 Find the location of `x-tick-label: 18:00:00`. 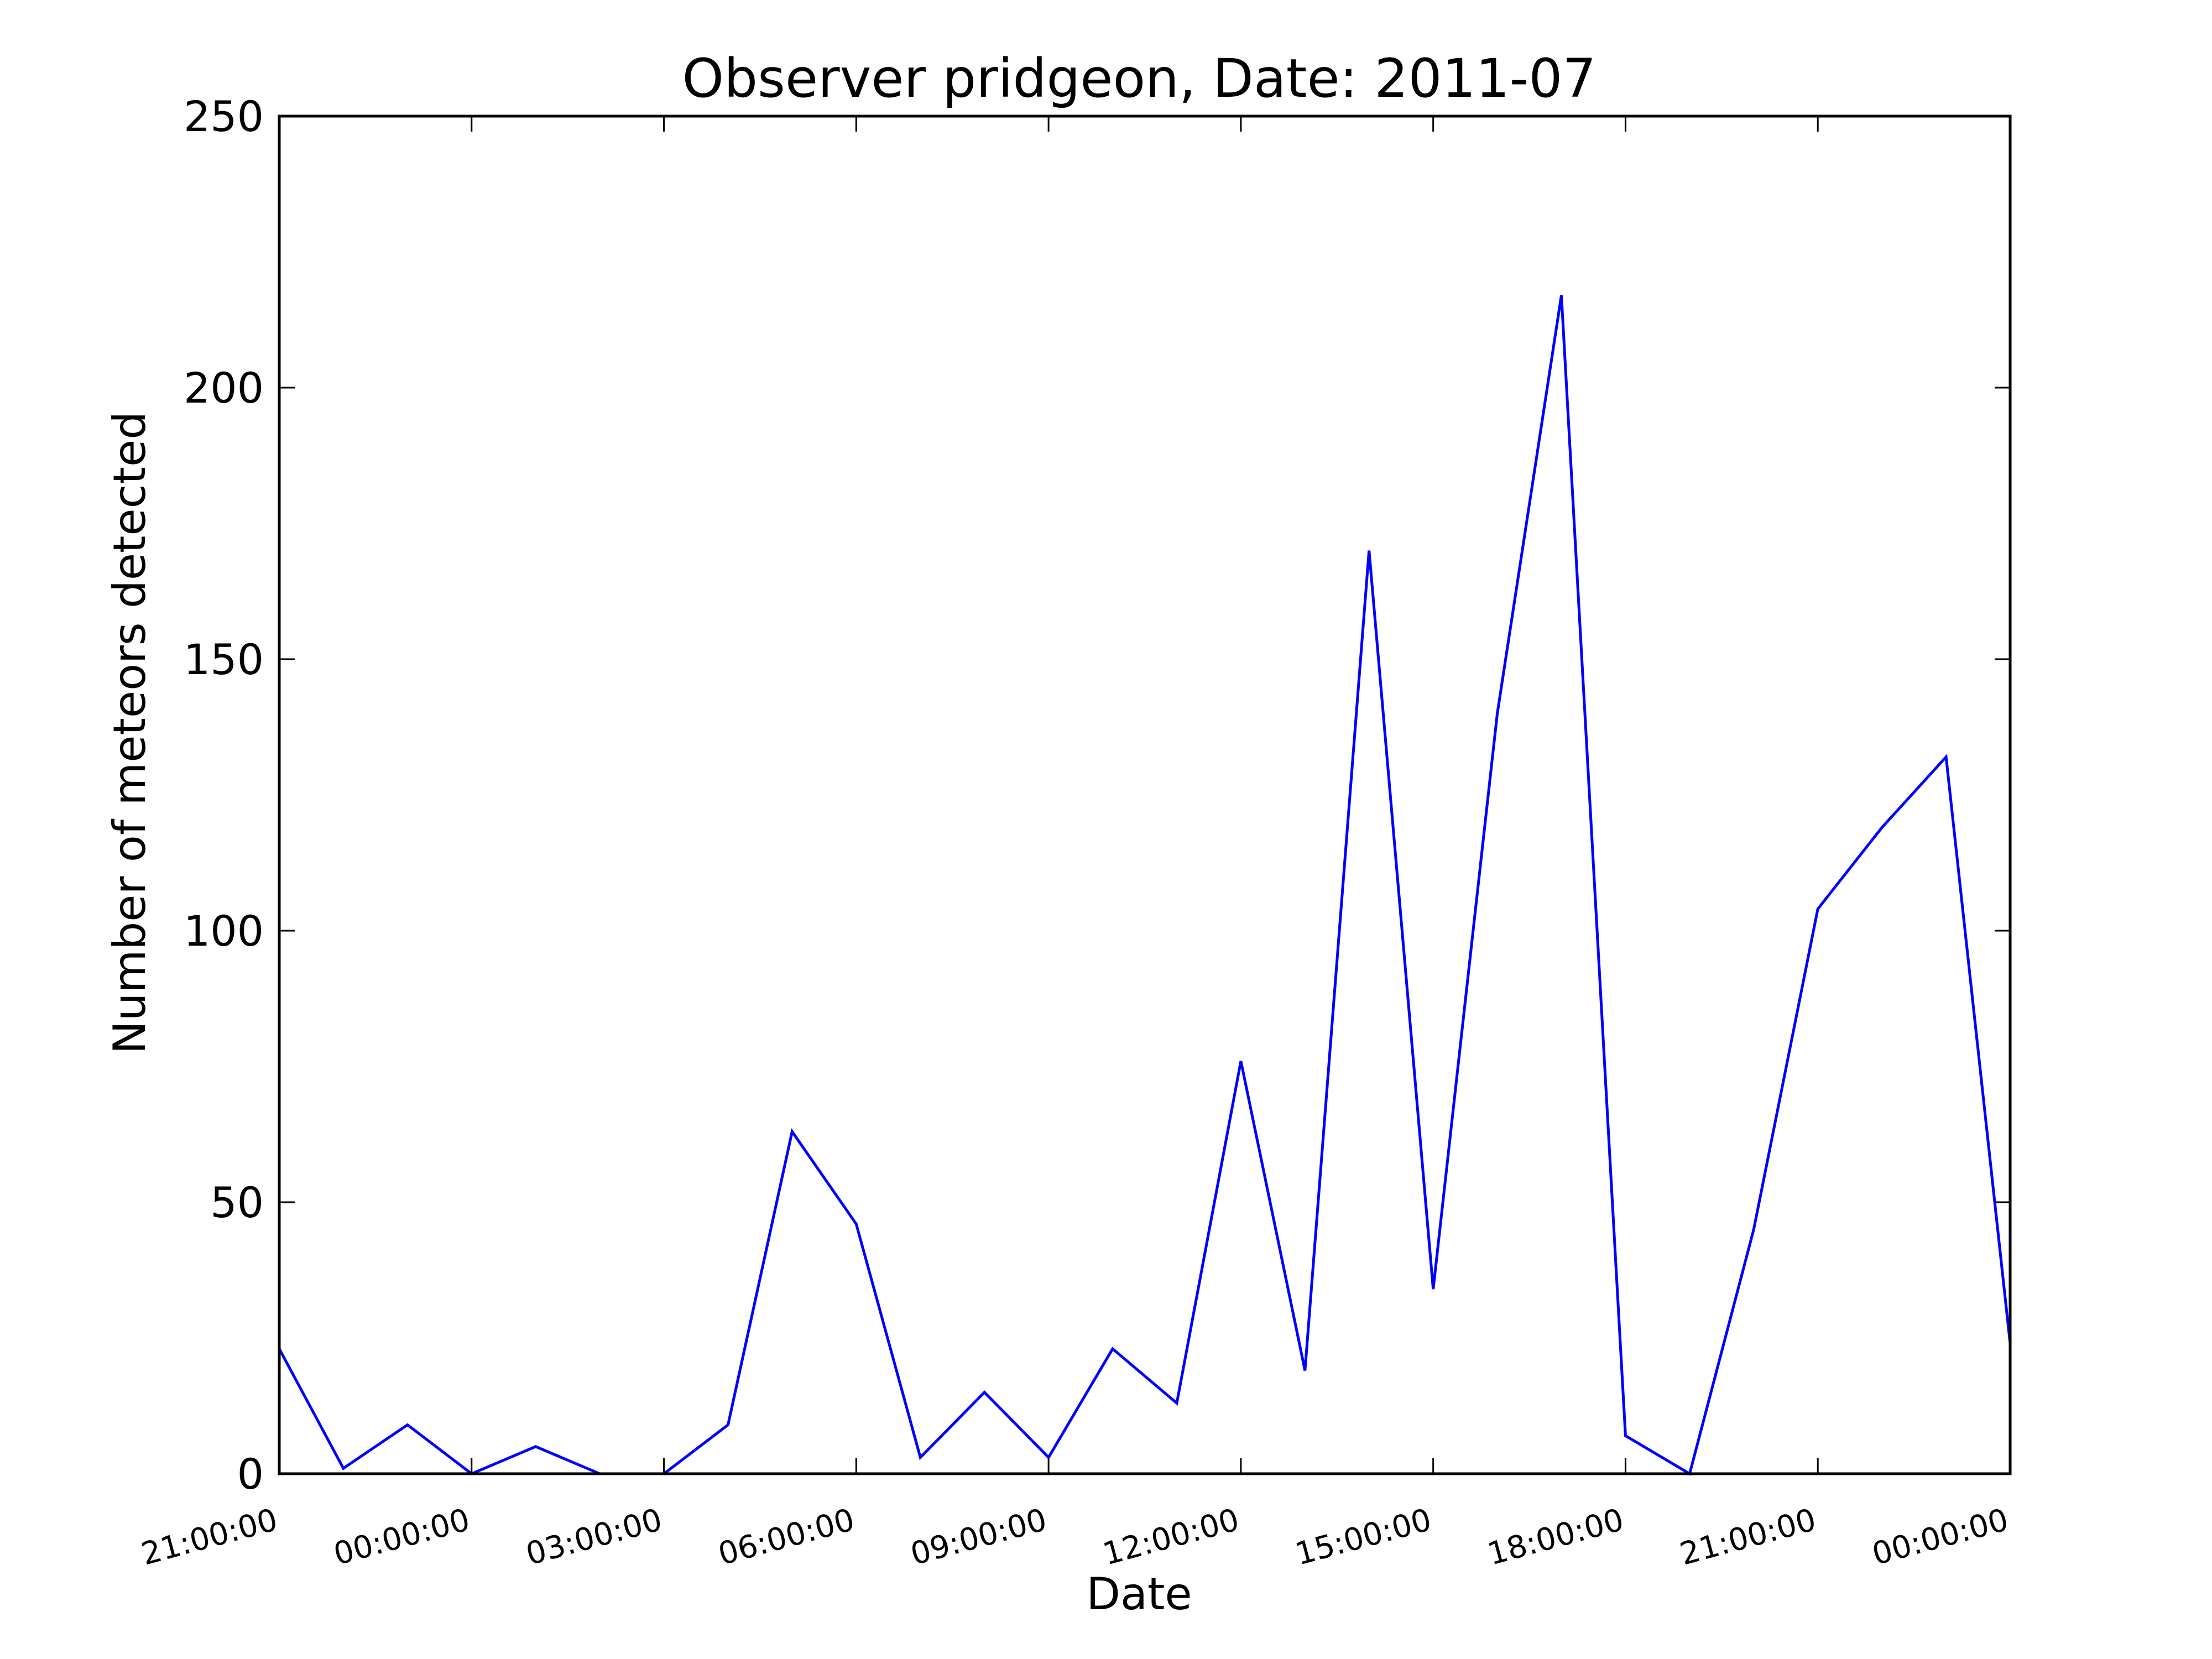

x-tick-label: 18:00:00 is located at coordinates (1556, 1537).